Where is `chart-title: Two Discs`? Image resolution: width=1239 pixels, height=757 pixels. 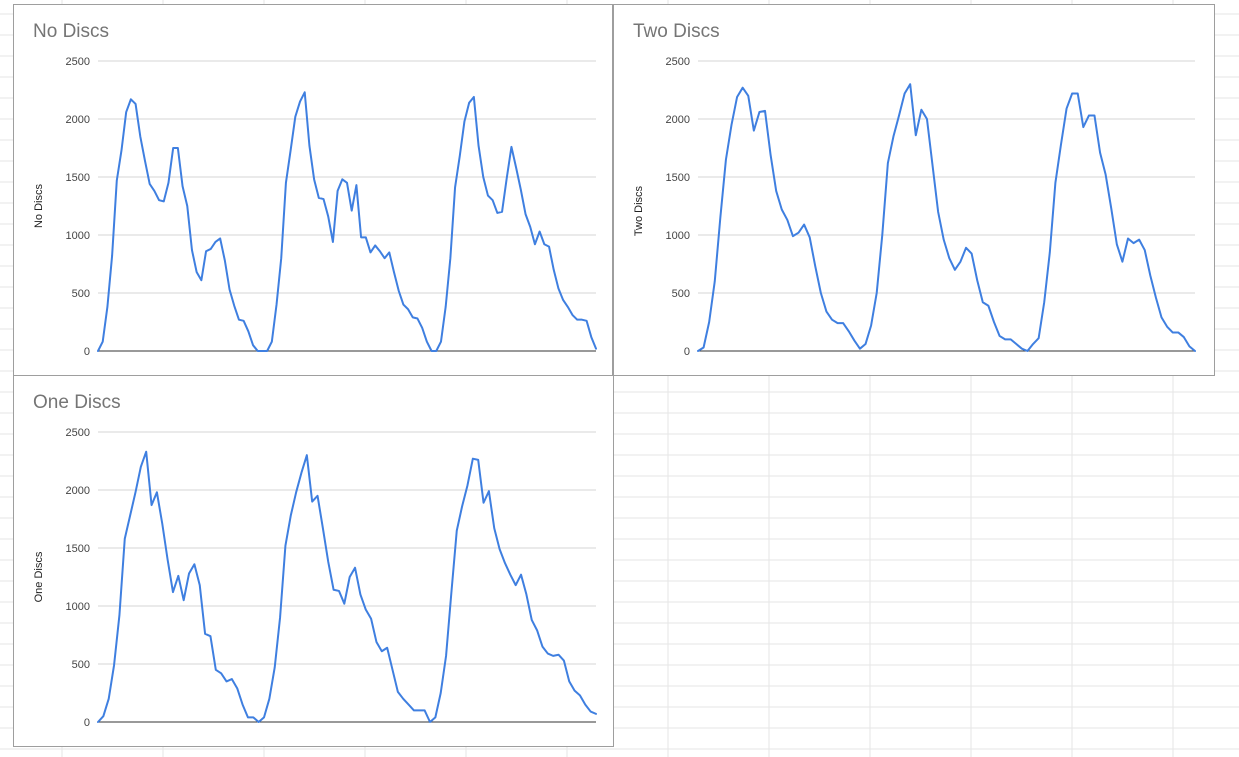
chart-title: Two Discs is located at coordinates (676, 31).